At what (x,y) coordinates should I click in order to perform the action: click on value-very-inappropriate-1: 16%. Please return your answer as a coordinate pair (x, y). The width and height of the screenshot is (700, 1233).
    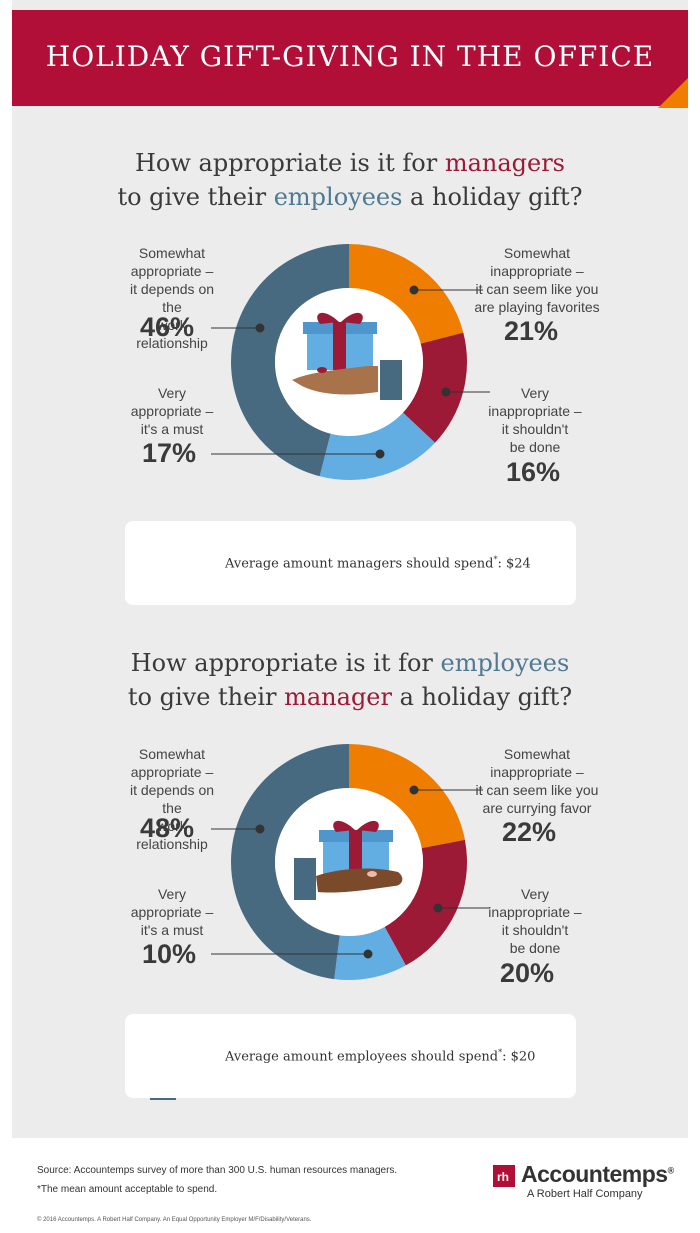
    Looking at the image, I should click on (533, 472).